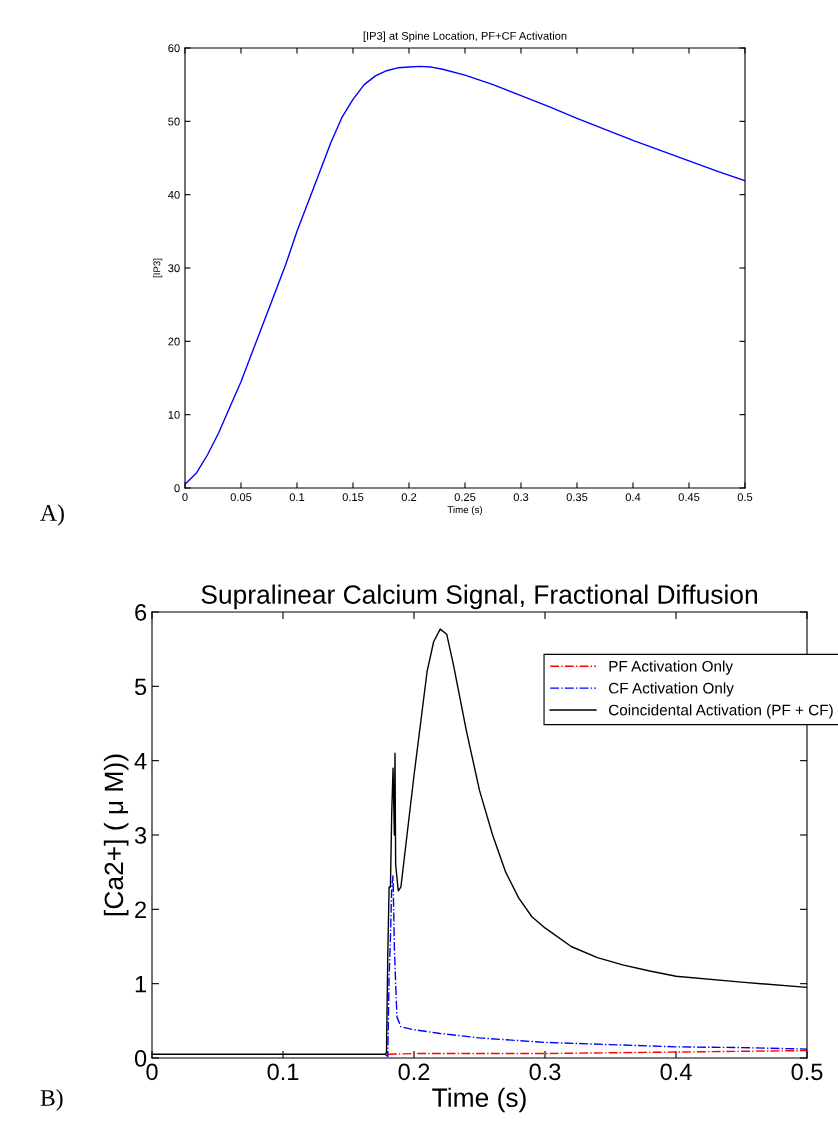  What do you see at coordinates (174, 341) in the screenshot?
I see `y-tick-label: 20` at bounding box center [174, 341].